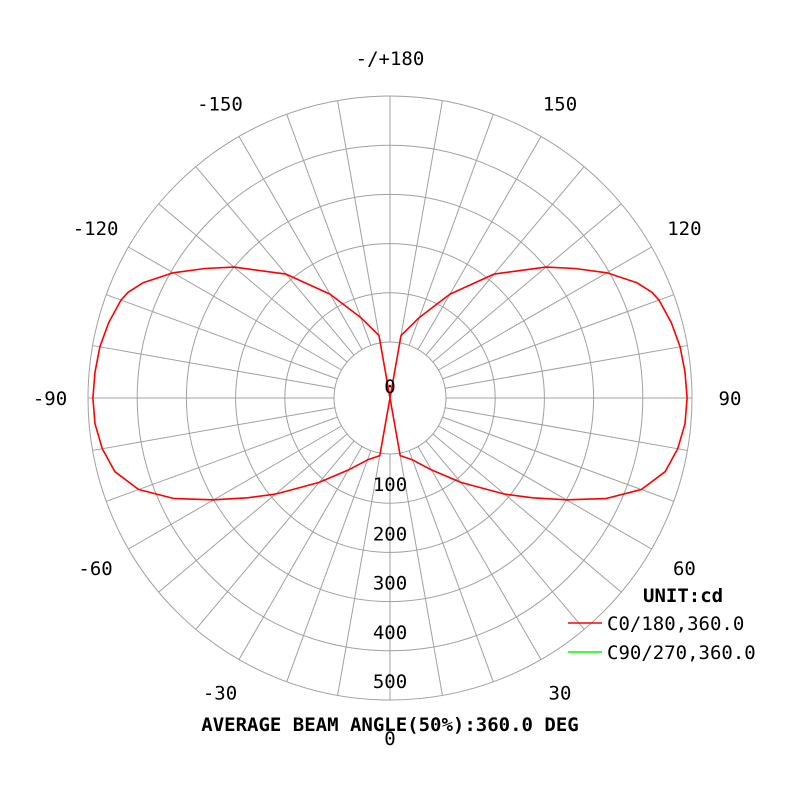  I want to click on legend: C0/180,360.0 C90/270,360.0, so click(662, 638).